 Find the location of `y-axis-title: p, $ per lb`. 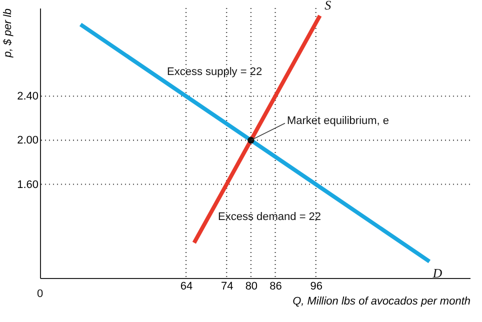

y-axis-title: p, $ per lb is located at coordinates (8, 33).